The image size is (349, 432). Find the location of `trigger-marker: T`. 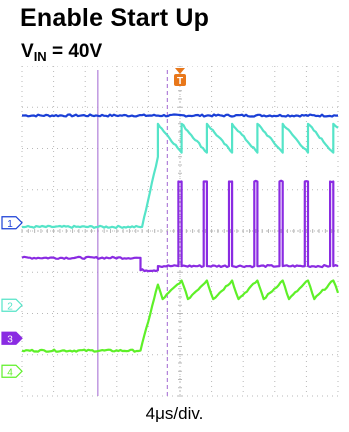

trigger-marker: T is located at coordinates (180, 77).